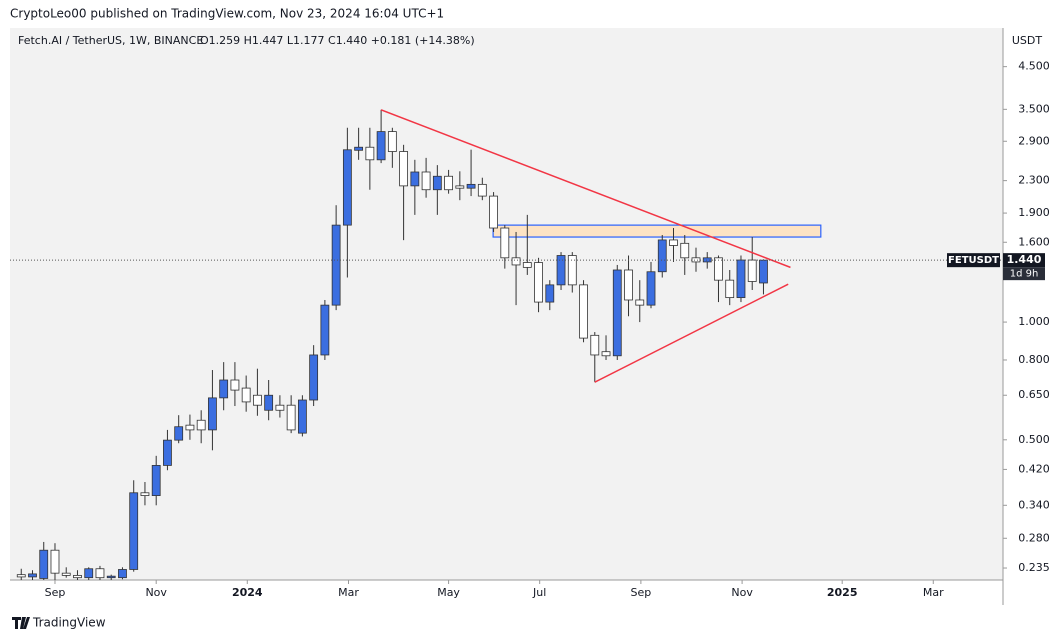 Image resolution: width=1062 pixels, height=644 pixels. Describe the element at coordinates (1034, 359) in the screenshot. I see `y-tick-label: 0.800` at that location.